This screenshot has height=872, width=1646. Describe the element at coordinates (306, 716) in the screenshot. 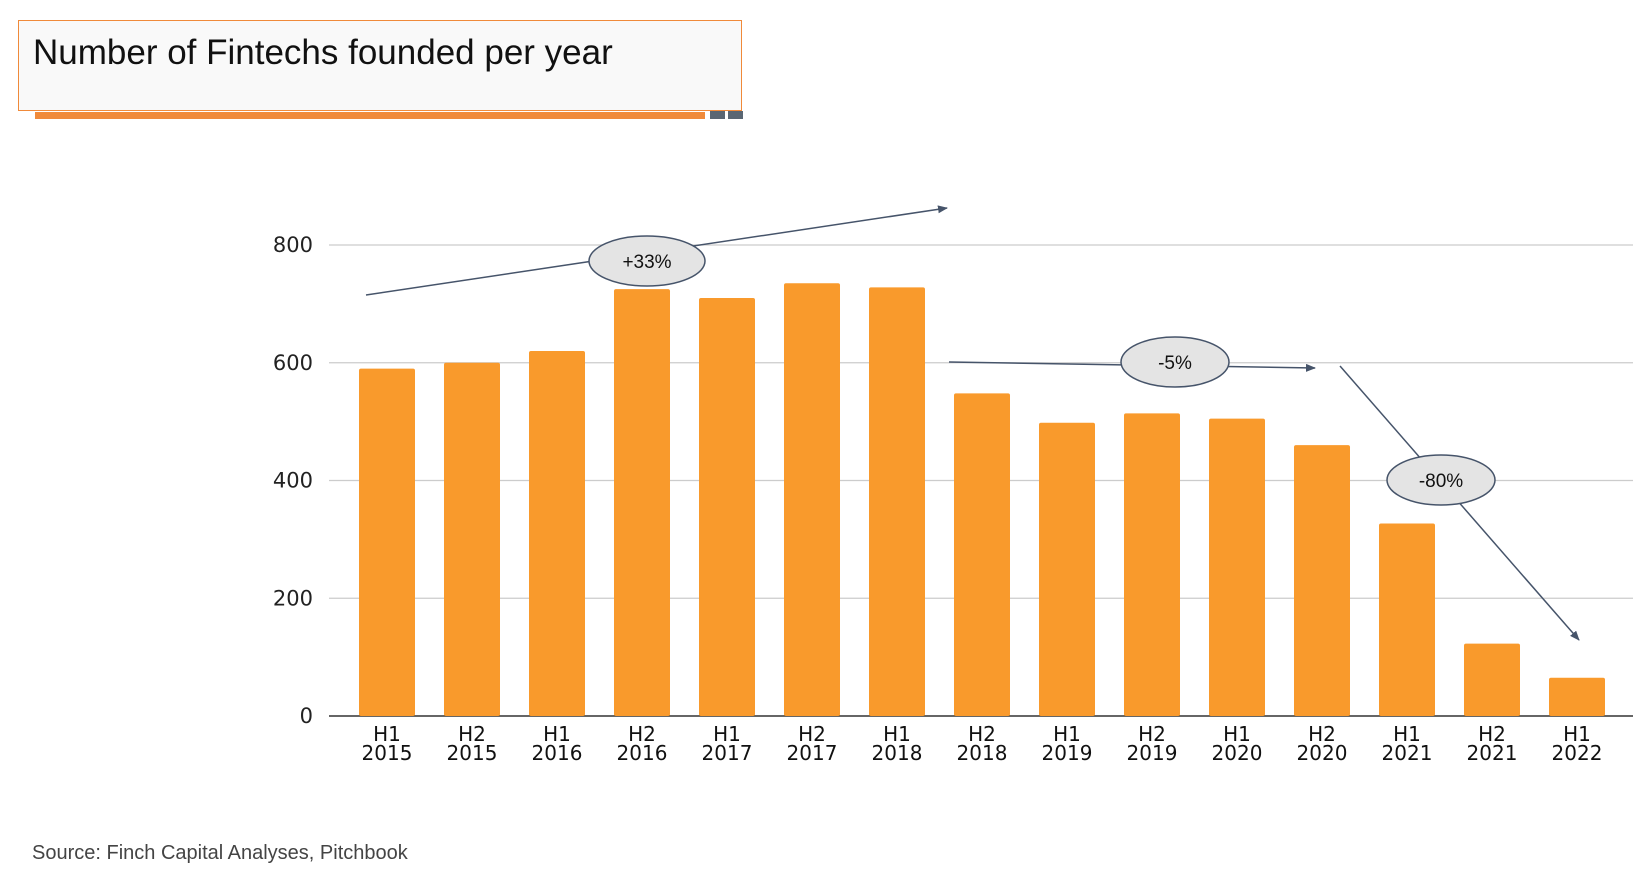

I see `y-tick-label: 0` at that location.